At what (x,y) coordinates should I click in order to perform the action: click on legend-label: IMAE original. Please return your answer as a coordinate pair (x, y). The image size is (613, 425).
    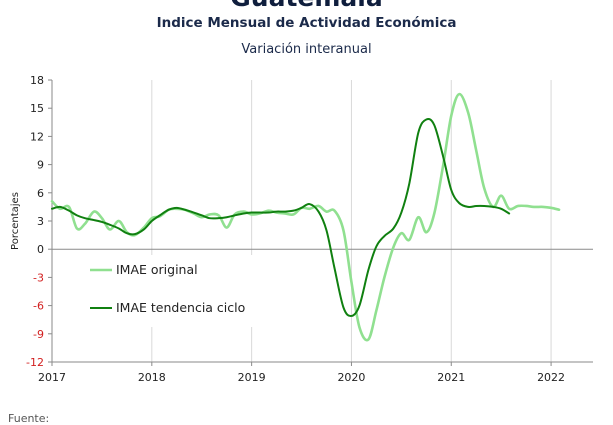
    Looking at the image, I should click on (157, 269).